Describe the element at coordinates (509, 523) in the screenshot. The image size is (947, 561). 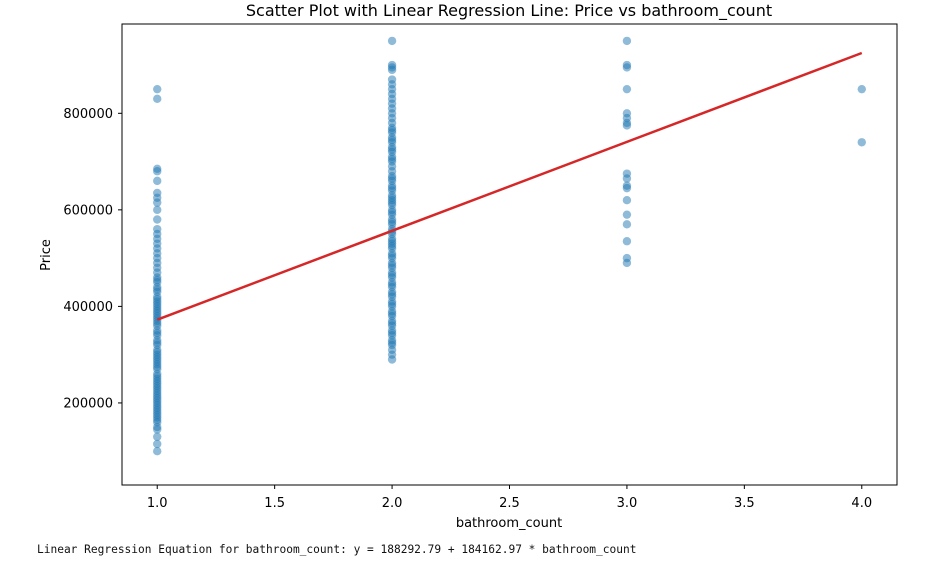
I see `x-axis-label: bathroom_count` at that location.